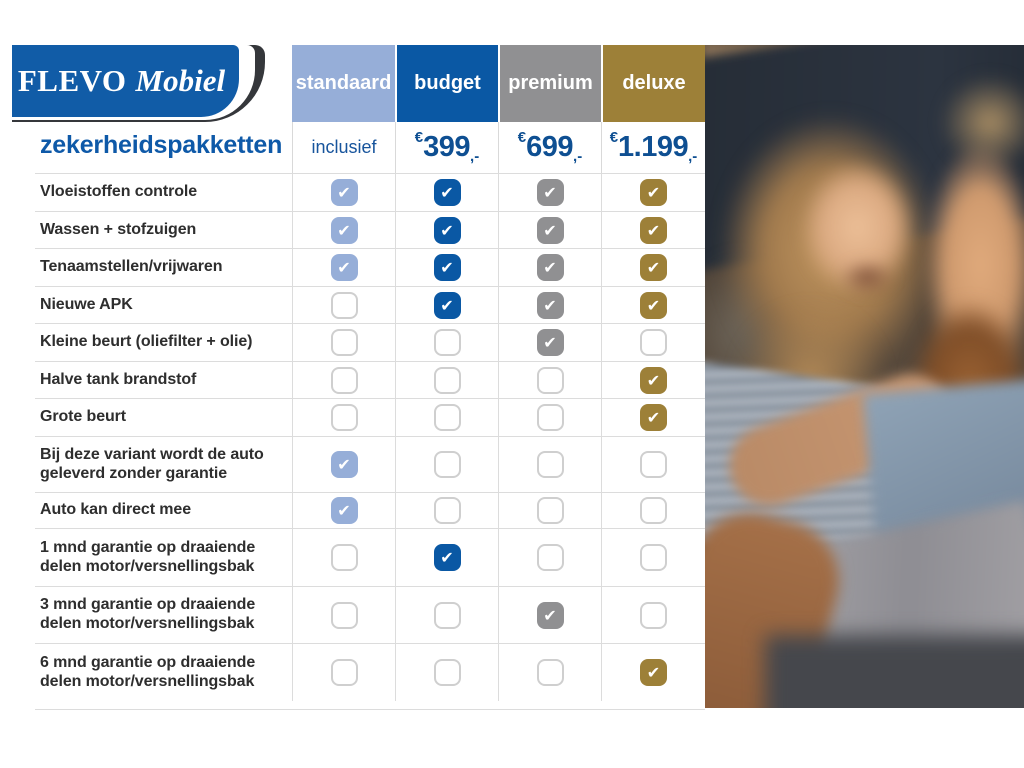  What do you see at coordinates (447, 230) in the screenshot?
I see `checked-checkbox-budget-row2: ✔` at bounding box center [447, 230].